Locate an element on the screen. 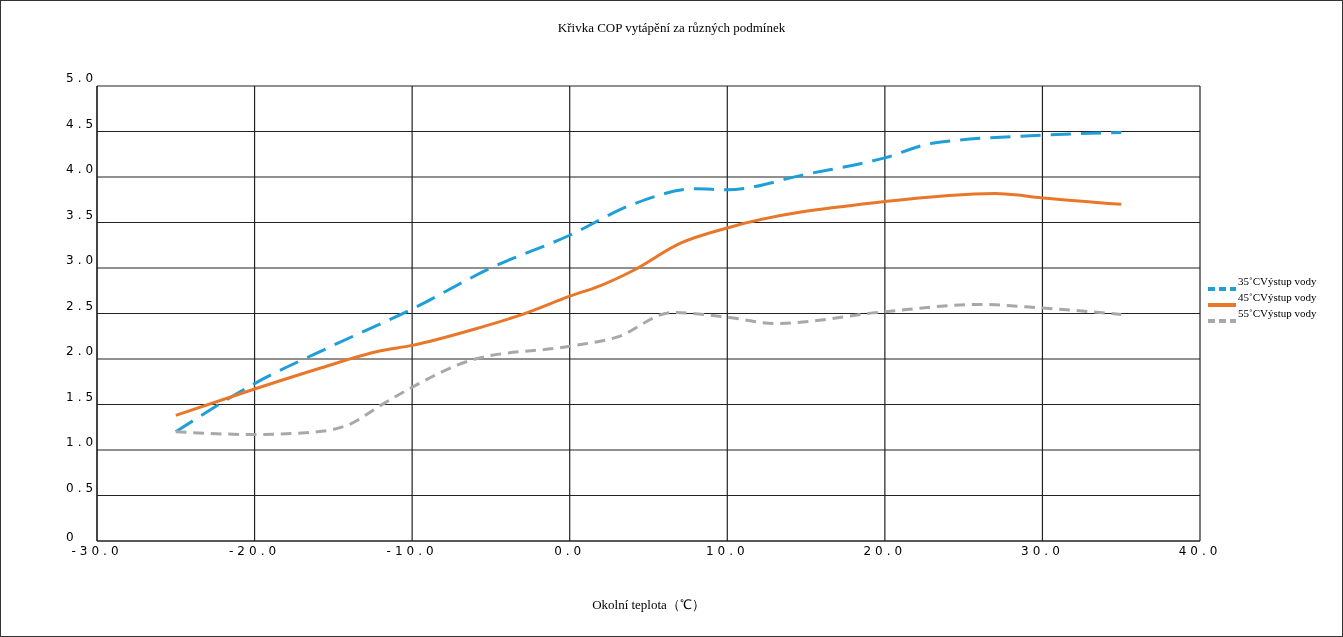 Image resolution: width=1343 pixels, height=637 pixels. x-tick-label: 20.0 is located at coordinates (885, 551).